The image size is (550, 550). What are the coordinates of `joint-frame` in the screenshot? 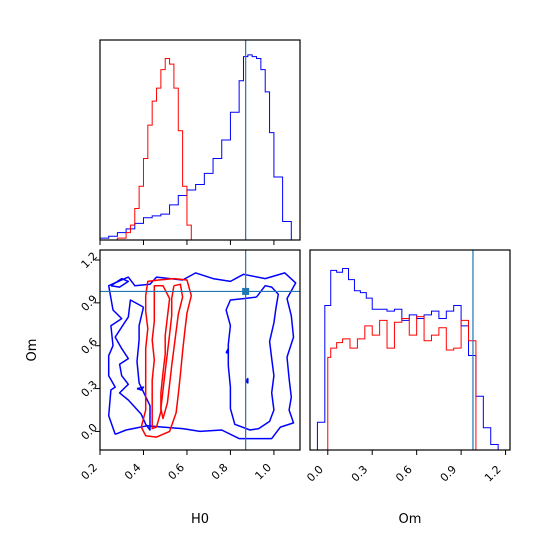 It's located at (200, 350).